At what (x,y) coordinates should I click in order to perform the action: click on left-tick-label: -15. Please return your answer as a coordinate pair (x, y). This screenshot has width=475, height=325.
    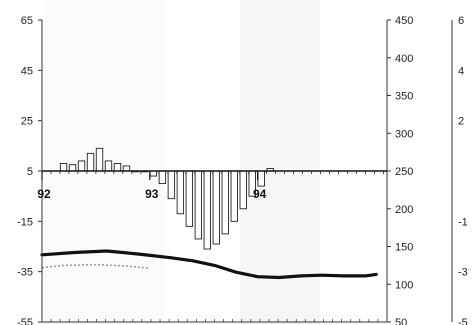
    Looking at the image, I should click on (25, 222).